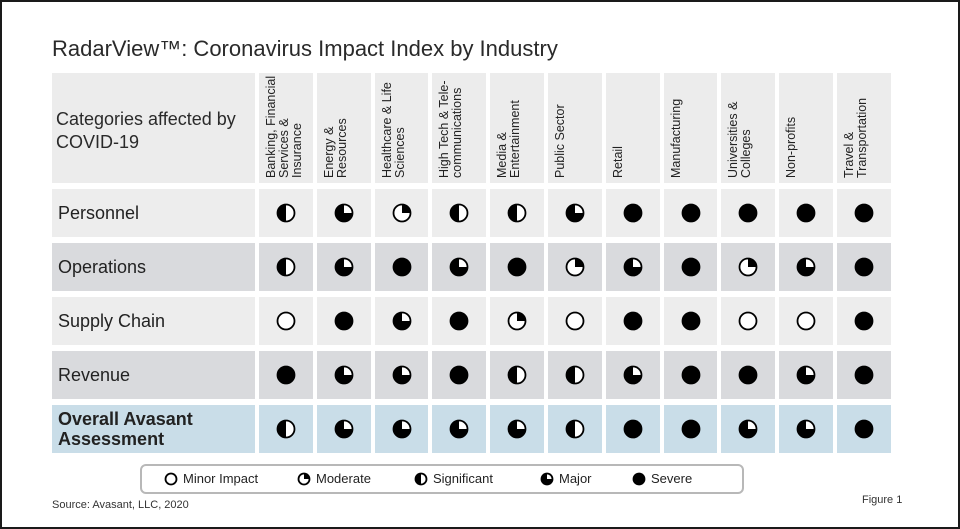 This screenshot has width=960, height=529. I want to click on column-header: Public Sector, so click(560, 141).